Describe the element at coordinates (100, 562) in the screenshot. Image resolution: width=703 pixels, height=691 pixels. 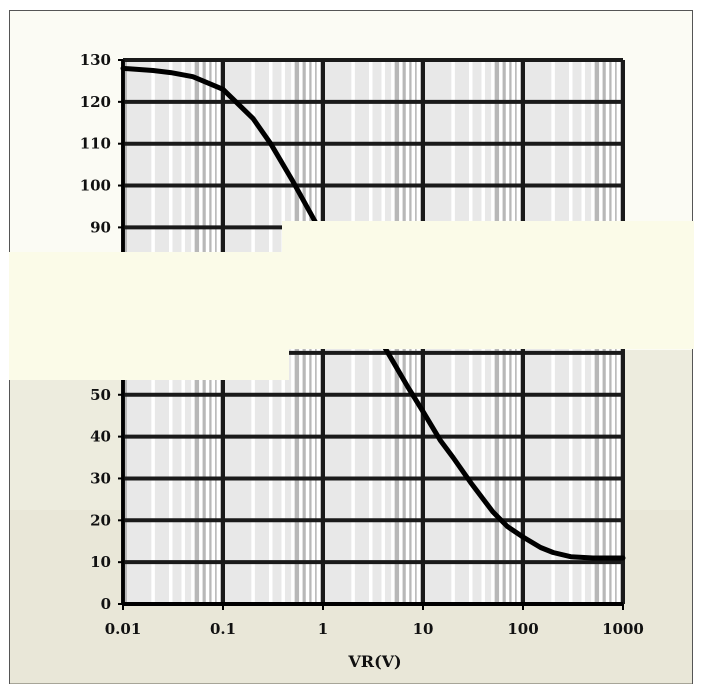
I see `y-tick-label: 10` at that location.